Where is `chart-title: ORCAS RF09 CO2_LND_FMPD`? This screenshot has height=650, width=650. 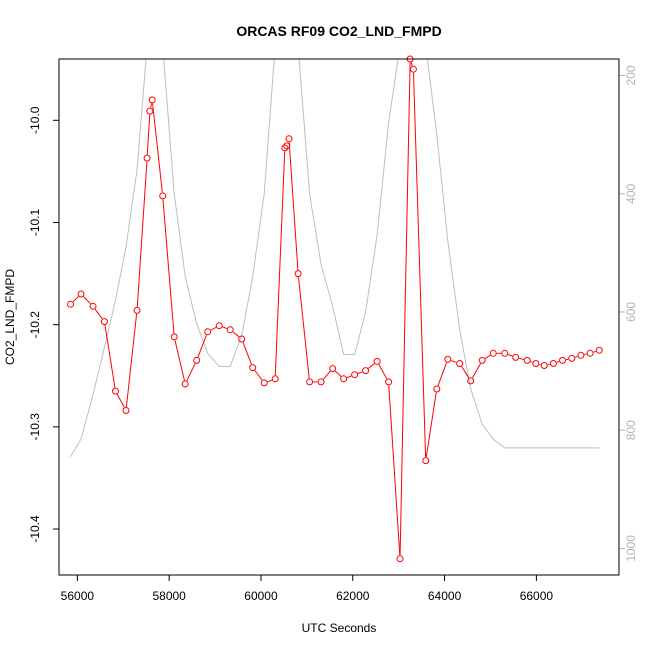
chart-title: ORCAS RF09 CO2_LND_FMPD is located at coordinates (338, 31).